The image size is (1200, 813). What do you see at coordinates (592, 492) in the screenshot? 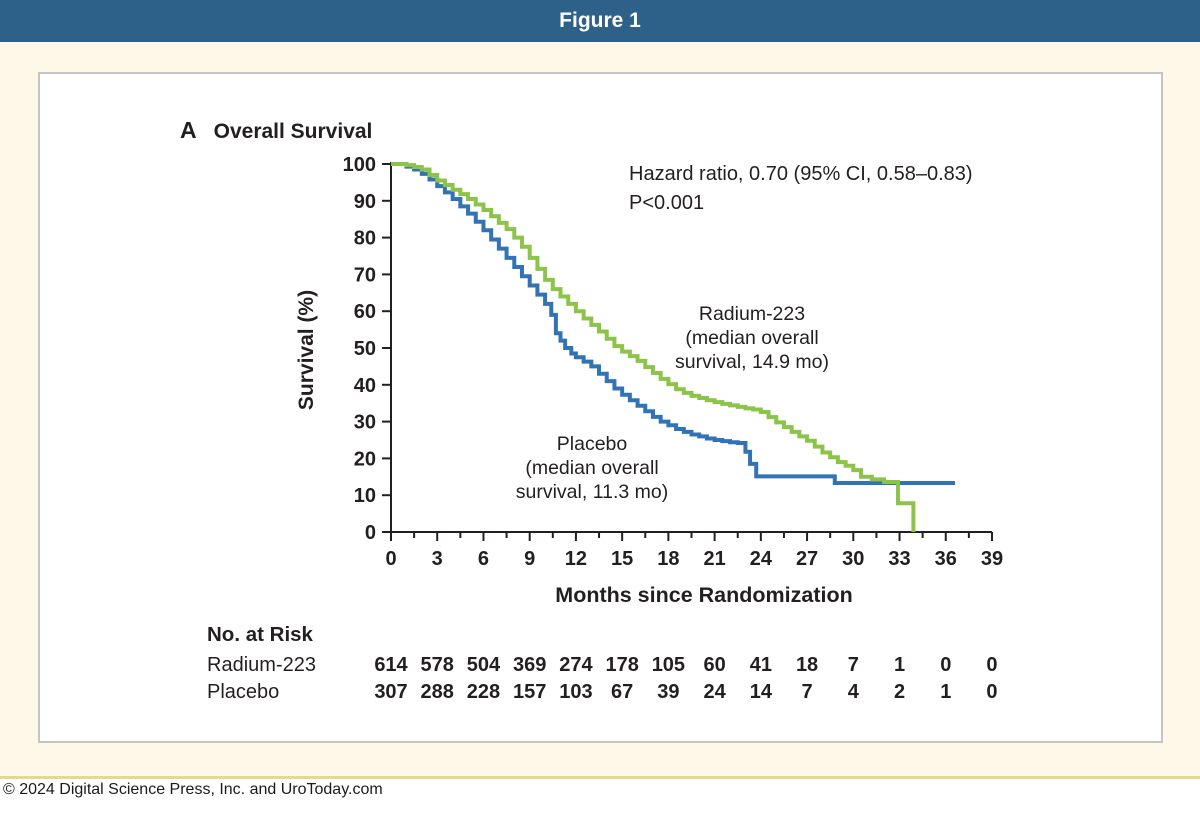
I see `placebo-curve-label-line: survival, 11.3 mo)` at bounding box center [592, 492].